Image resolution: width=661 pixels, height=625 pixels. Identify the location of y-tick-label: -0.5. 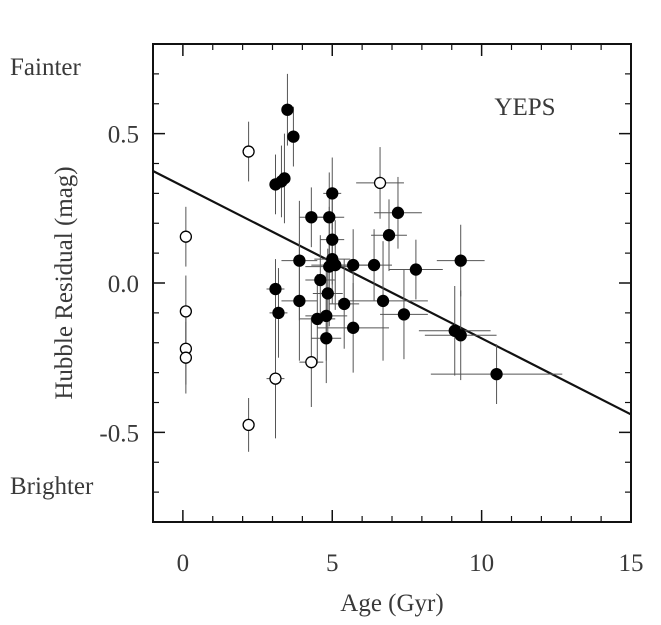
(119, 433).